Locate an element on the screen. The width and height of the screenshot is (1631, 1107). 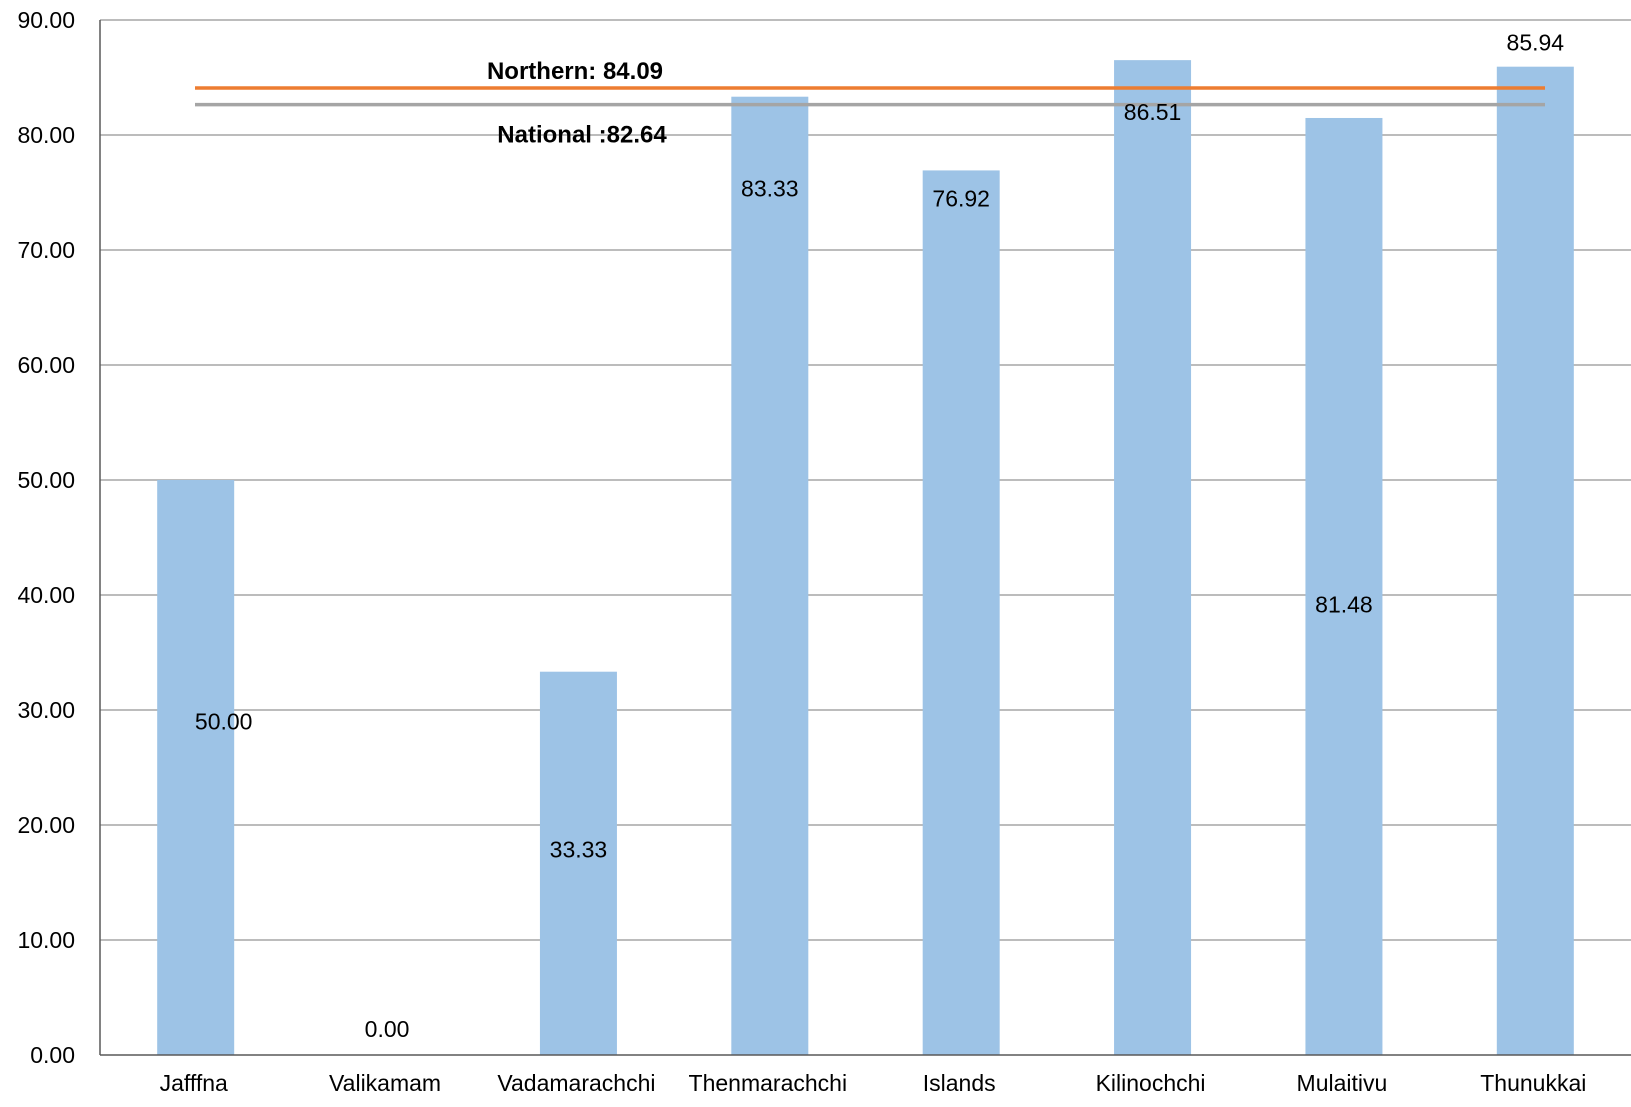
reference-lines-layer is located at coordinates (870, 96).